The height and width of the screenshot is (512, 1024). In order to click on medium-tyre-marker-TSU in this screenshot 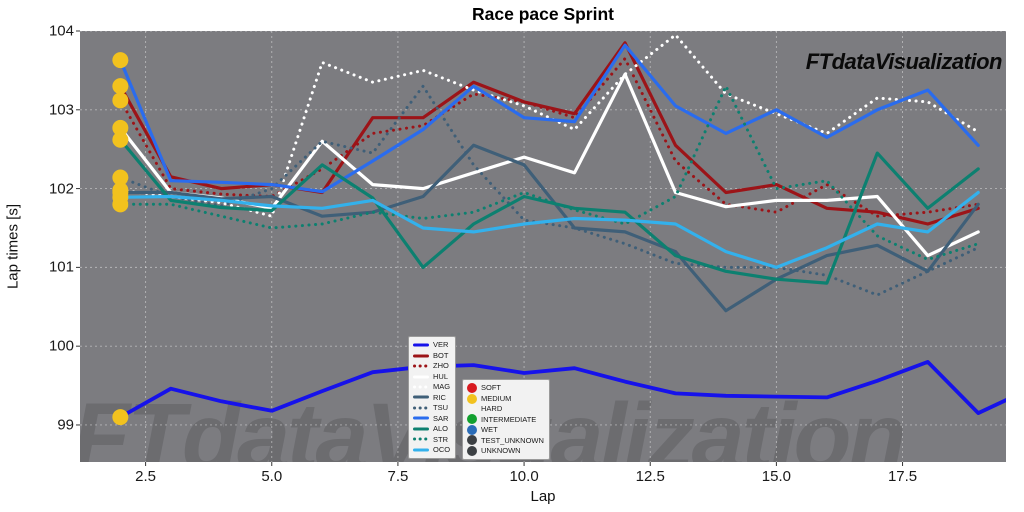, I will do `click(120, 177)`.